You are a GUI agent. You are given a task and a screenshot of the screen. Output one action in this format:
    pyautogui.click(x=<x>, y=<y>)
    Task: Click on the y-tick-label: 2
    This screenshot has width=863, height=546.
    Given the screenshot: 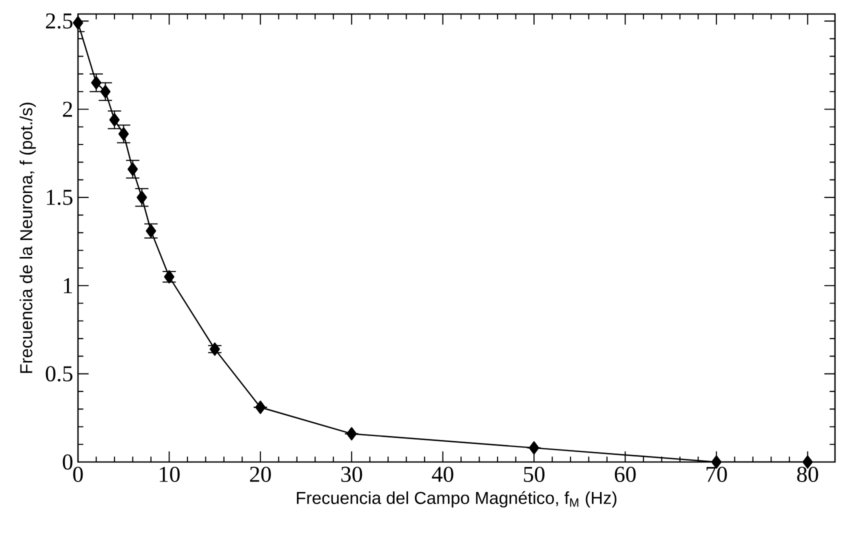 What is the action you would take?
    pyautogui.click(x=67, y=109)
    